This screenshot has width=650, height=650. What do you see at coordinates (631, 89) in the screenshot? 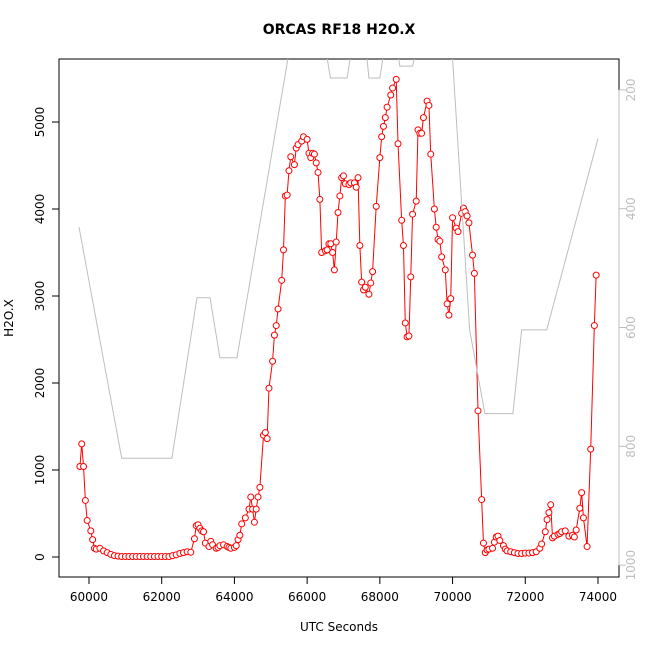
I see `y2-tick-label: 200` at bounding box center [631, 89].